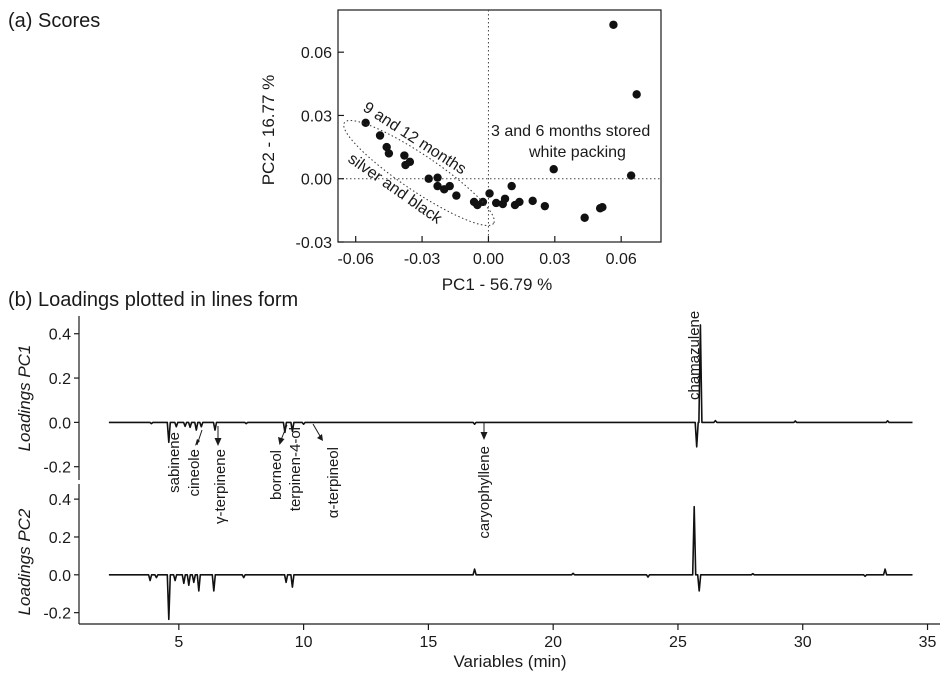 This screenshot has height=674, width=952. Describe the element at coordinates (60, 500) in the screenshot. I see `pc2-y-tick-label: 0.4` at that location.